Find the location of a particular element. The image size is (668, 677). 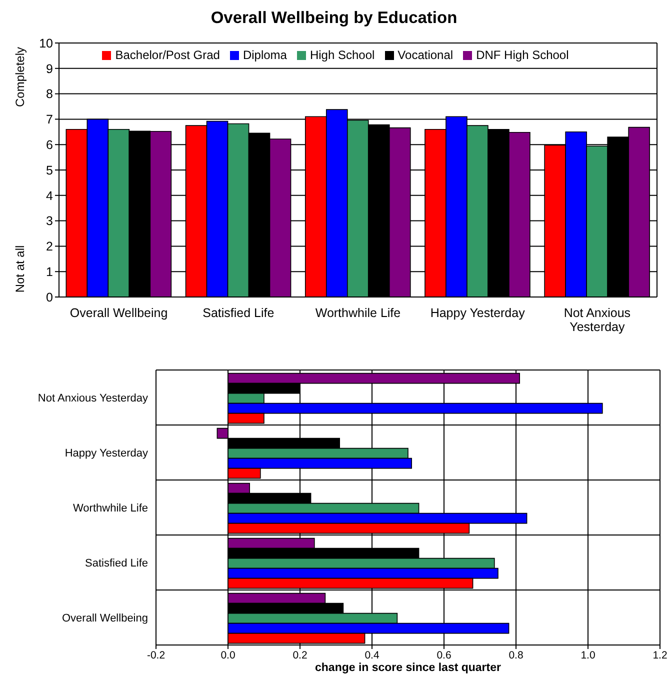

x-tick-label: 1.0 is located at coordinates (588, 655).